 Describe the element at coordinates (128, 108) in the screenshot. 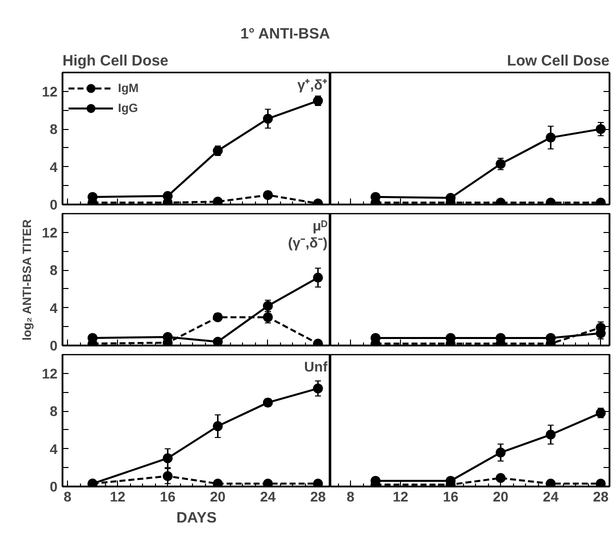

I see `legend-label: IgG` at that location.